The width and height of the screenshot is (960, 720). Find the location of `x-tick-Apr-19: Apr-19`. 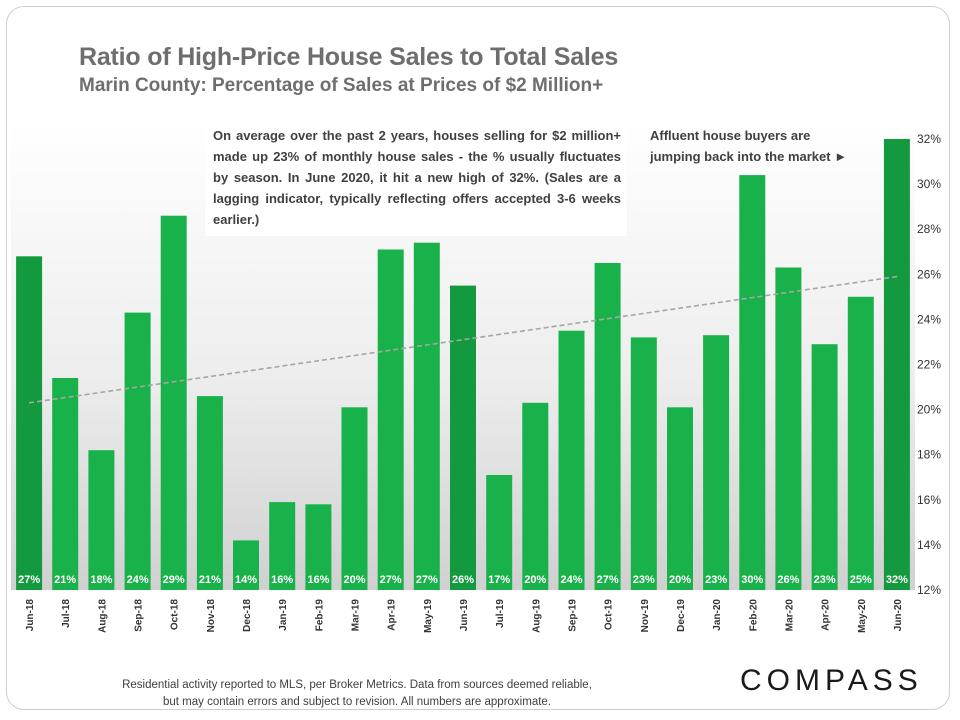

x-tick-Apr-19: Apr-19 is located at coordinates (392, 615).